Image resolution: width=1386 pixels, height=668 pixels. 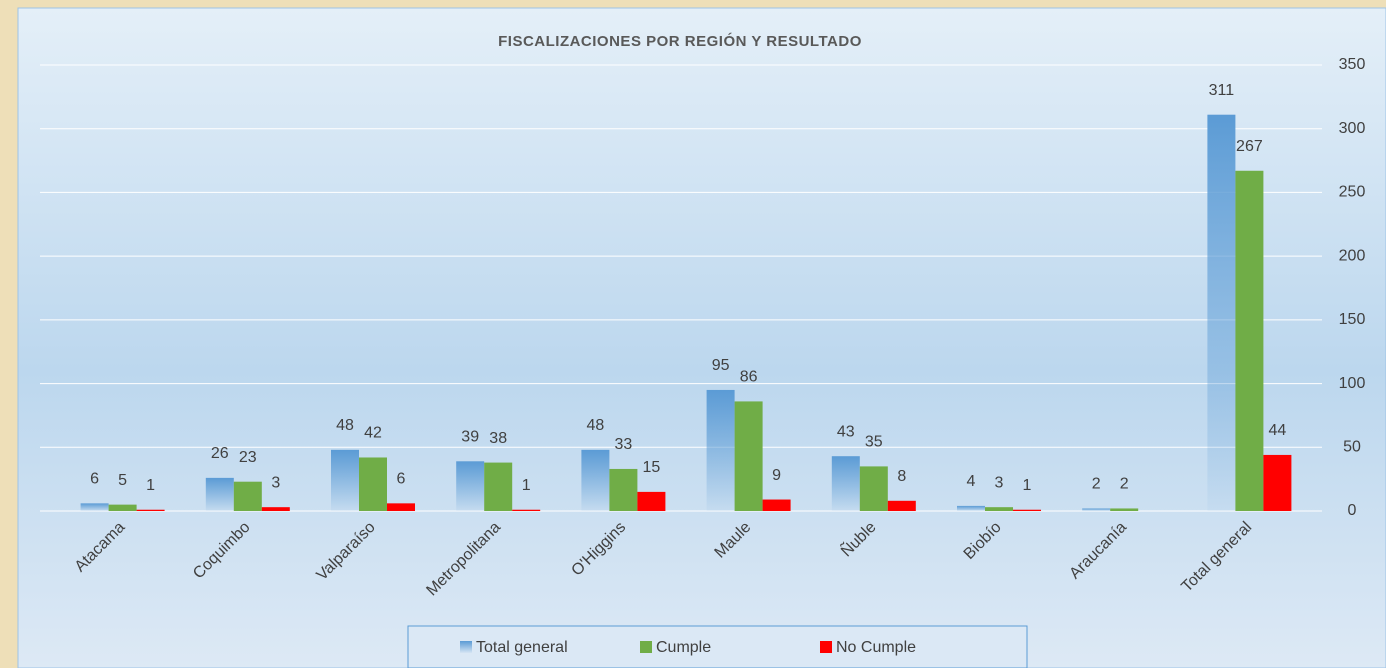 I want to click on y-tick-label: 200, so click(x=1352, y=255).